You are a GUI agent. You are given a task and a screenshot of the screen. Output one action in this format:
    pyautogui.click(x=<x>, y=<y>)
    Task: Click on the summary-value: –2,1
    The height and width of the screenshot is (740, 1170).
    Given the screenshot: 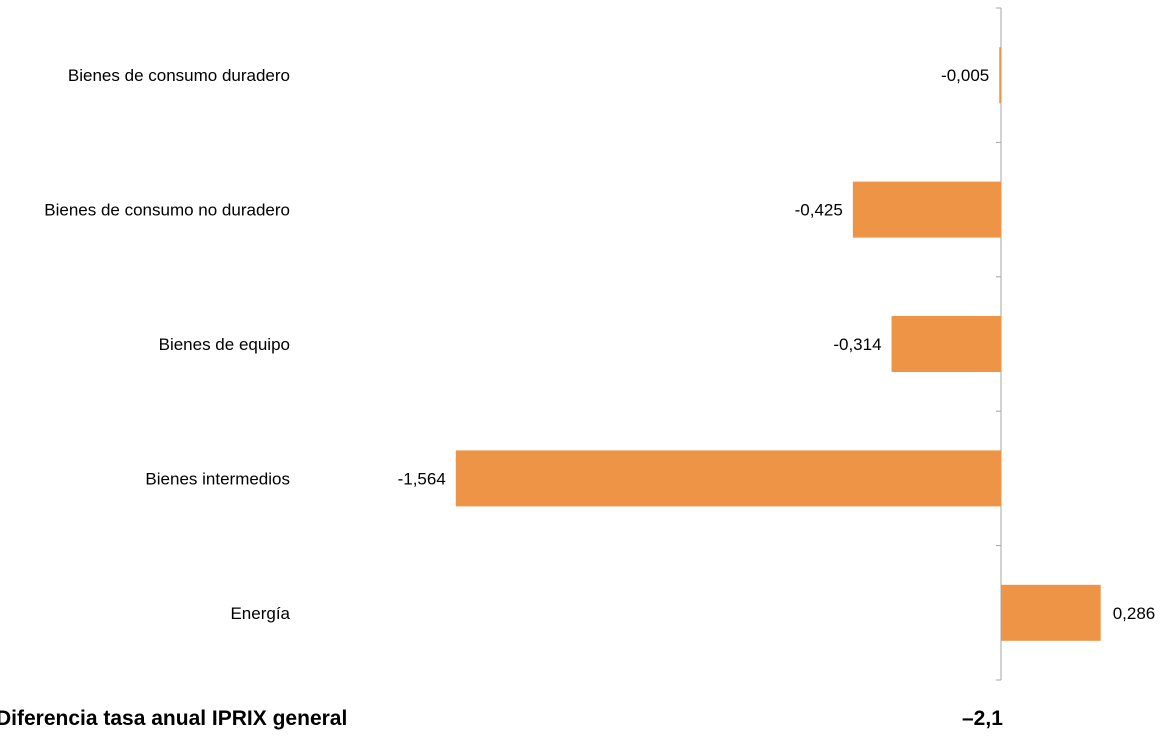 What is the action you would take?
    pyautogui.click(x=982, y=718)
    